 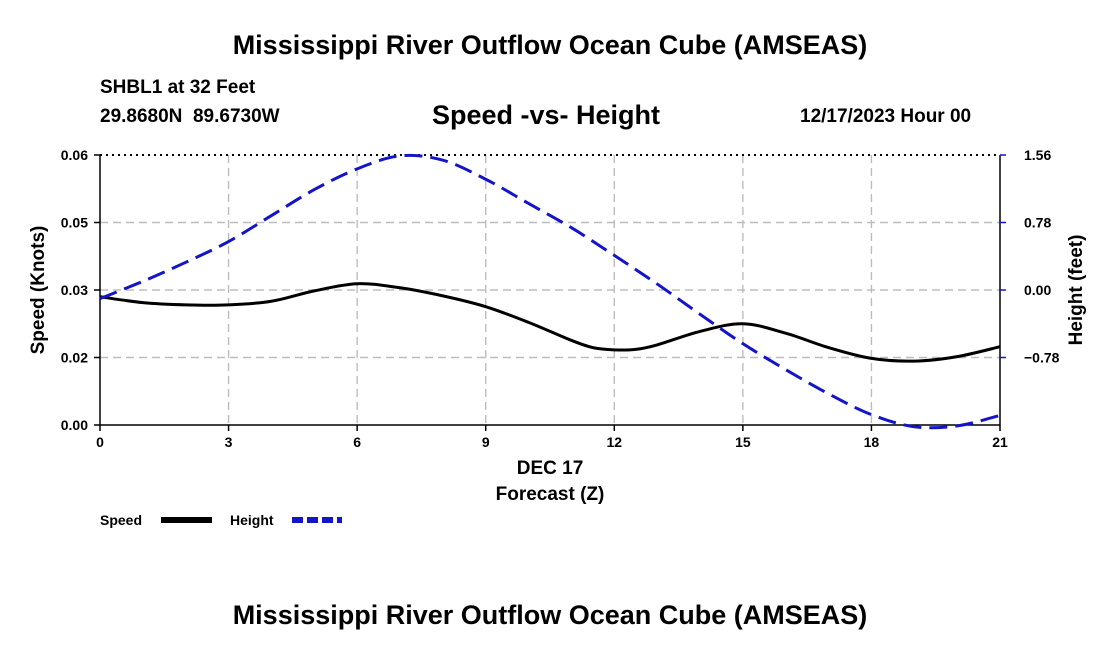 I want to click on y-axis-label: Speed (Knots), so click(x=38, y=290).